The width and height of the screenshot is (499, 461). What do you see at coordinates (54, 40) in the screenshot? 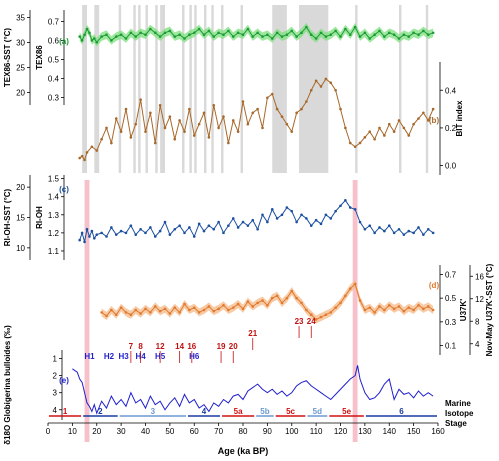
I see `inner-tick-label-tex: 0.6` at bounding box center [54, 40].